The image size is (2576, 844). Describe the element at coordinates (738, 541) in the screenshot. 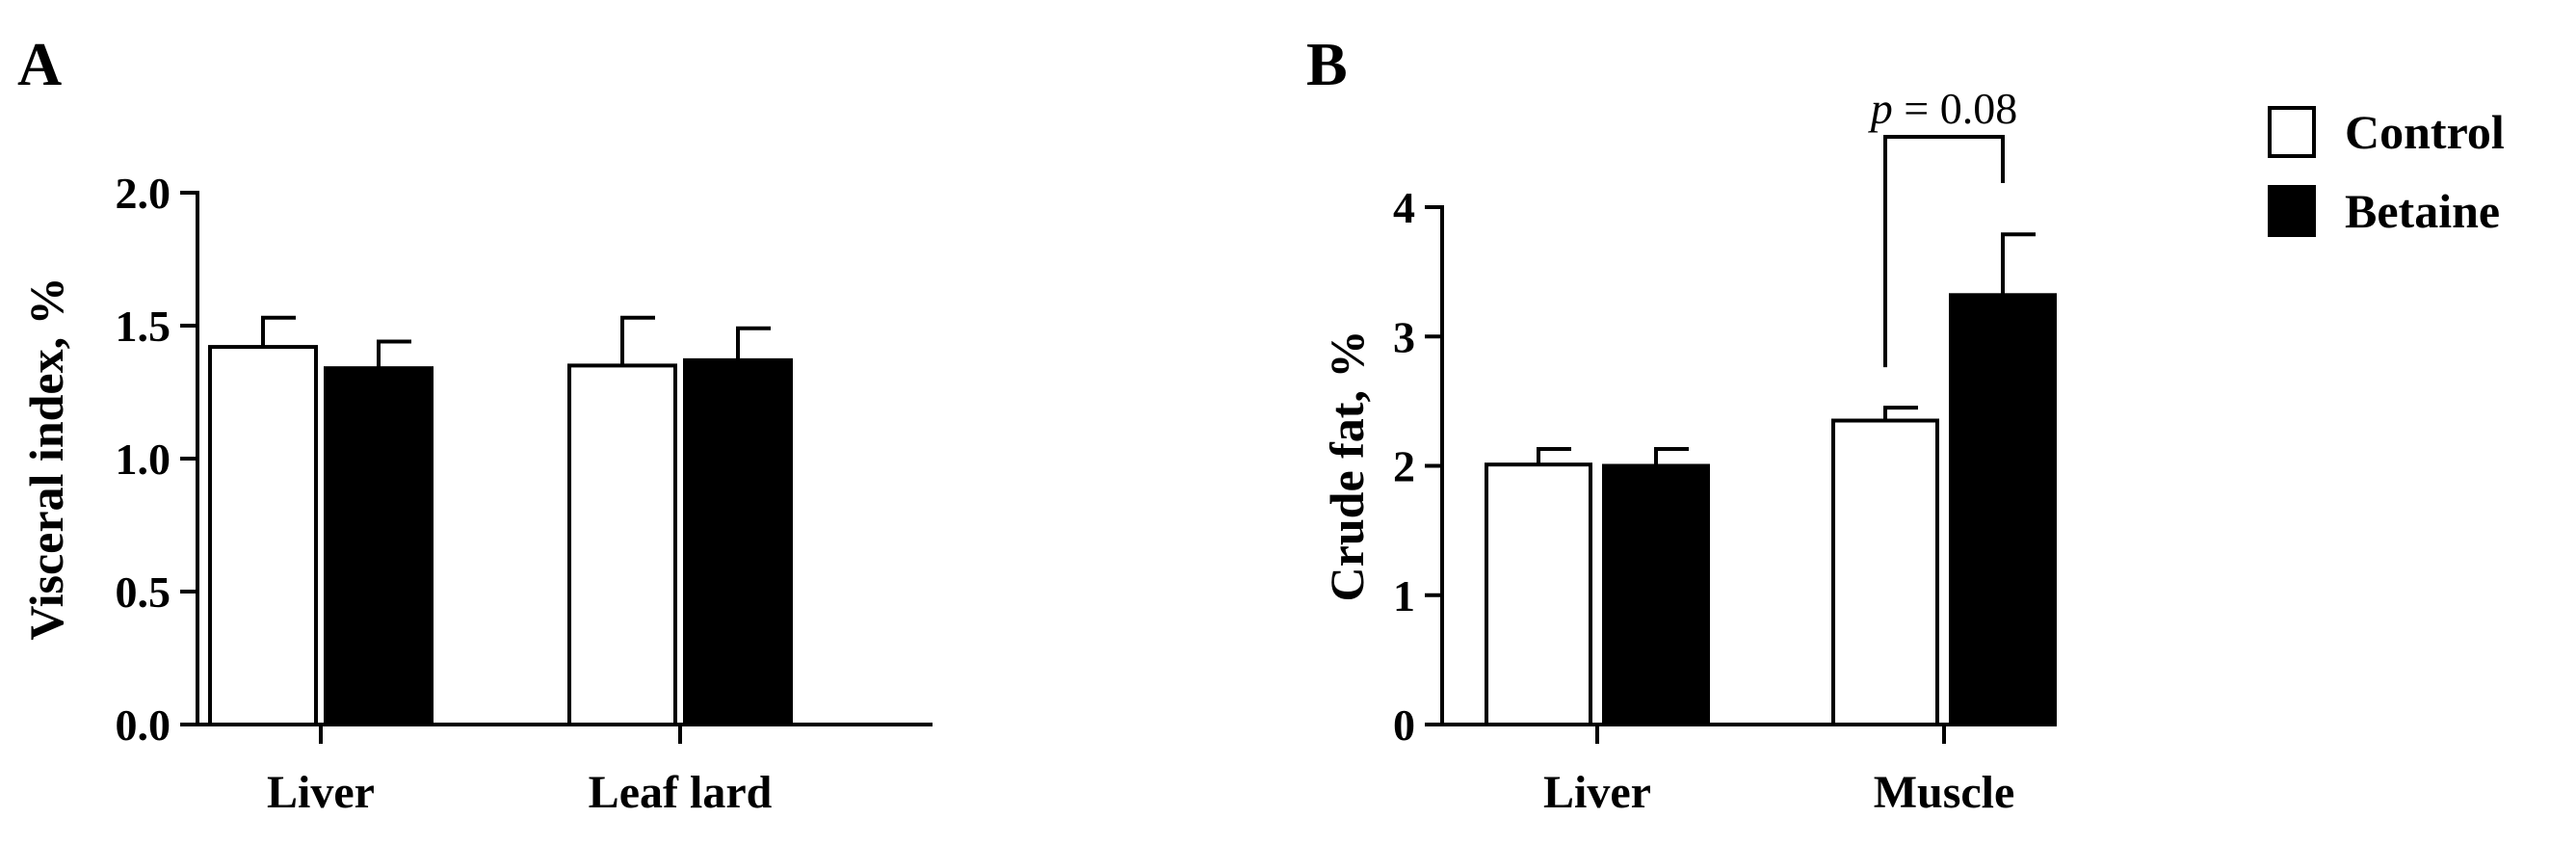

I see `bar-betaine-leaf-lard` at that location.